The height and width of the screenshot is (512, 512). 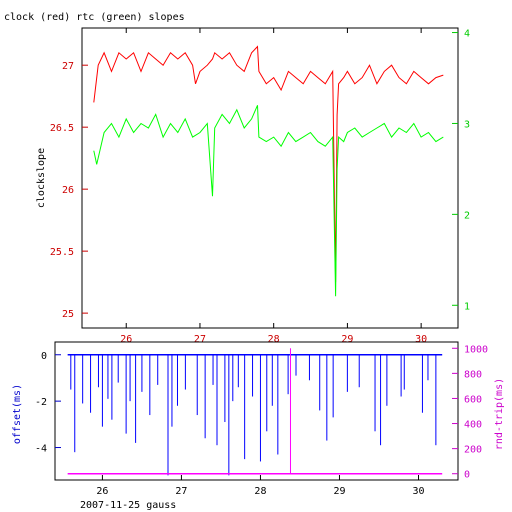 I want to click on bottom-left-axis-label: offset(ms), so click(x=17, y=414).